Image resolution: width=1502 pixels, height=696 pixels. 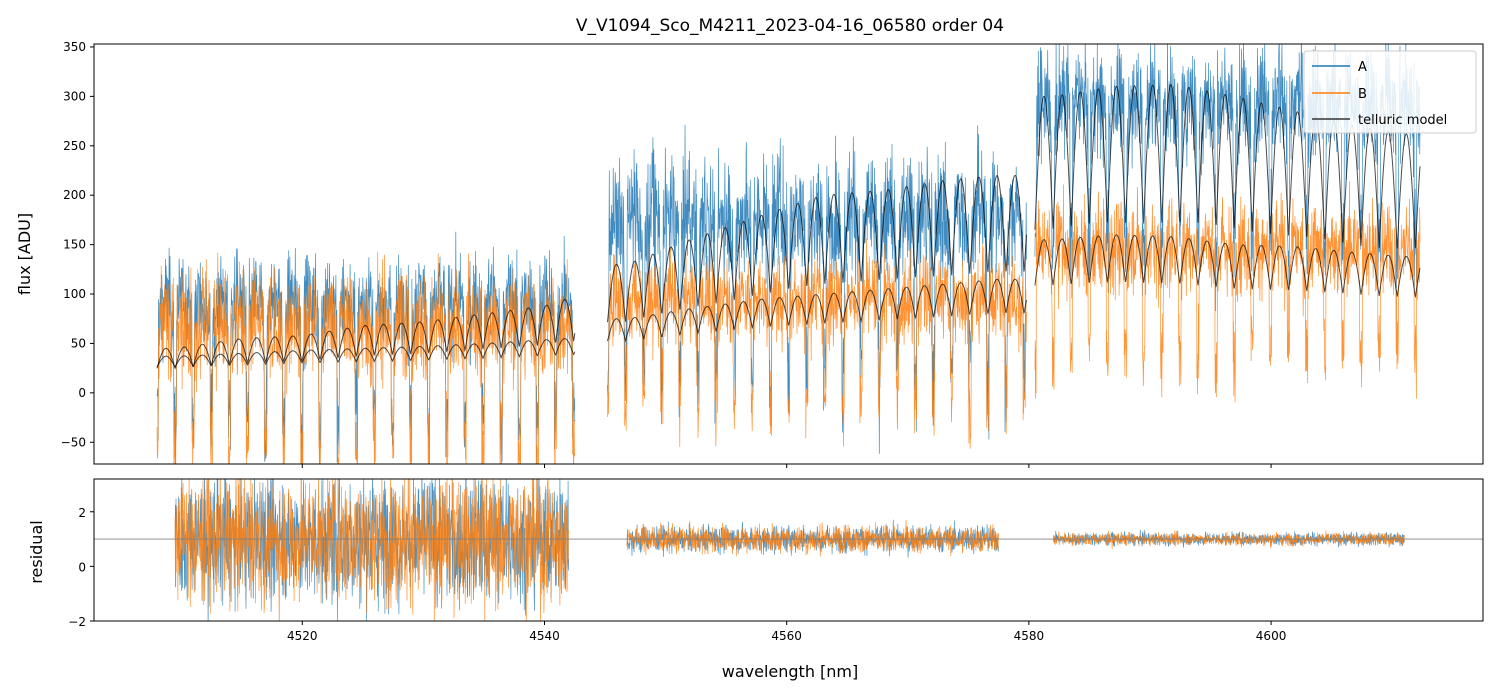 I want to click on residual-y-tick-label: 0, so click(x=82, y=567).